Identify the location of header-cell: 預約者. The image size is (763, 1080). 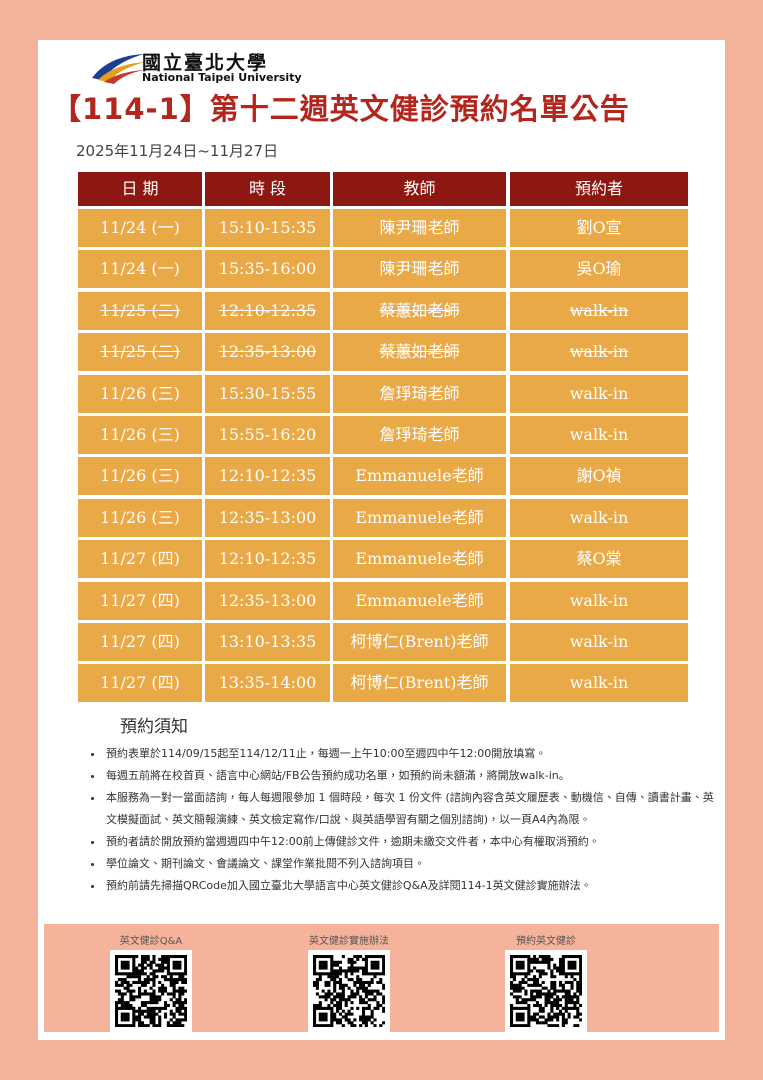
(599, 189).